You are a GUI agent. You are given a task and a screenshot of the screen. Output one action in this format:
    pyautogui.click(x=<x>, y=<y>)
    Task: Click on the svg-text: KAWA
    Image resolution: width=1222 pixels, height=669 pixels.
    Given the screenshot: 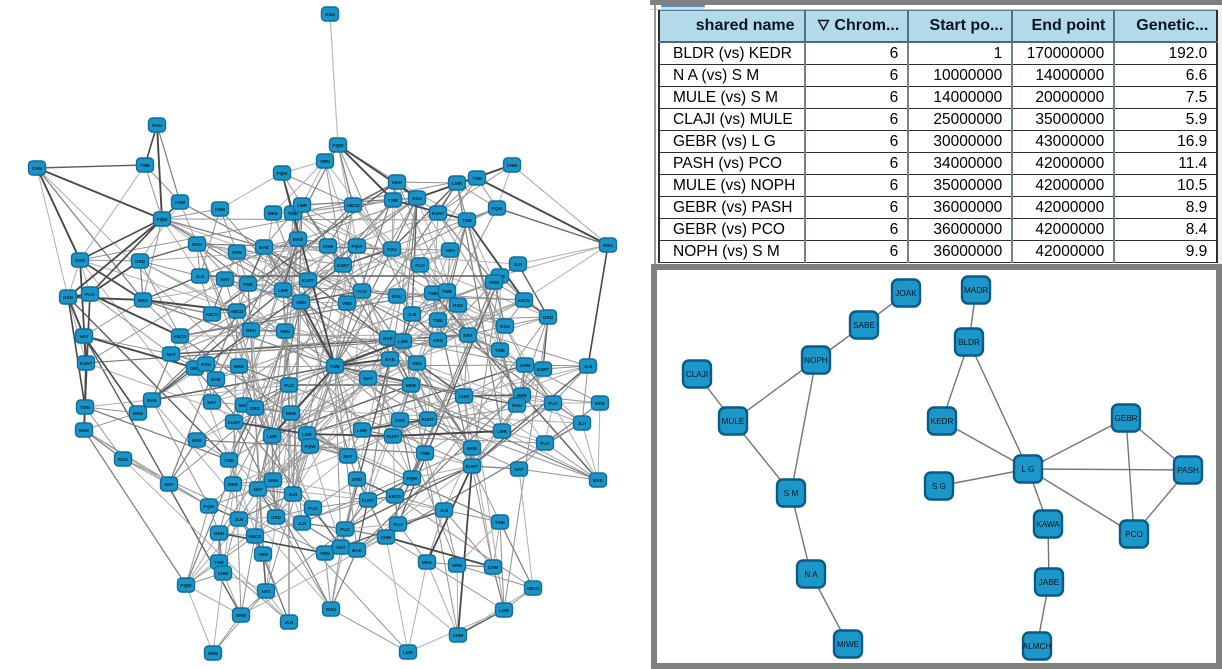 What is the action you would take?
    pyautogui.click(x=1048, y=524)
    